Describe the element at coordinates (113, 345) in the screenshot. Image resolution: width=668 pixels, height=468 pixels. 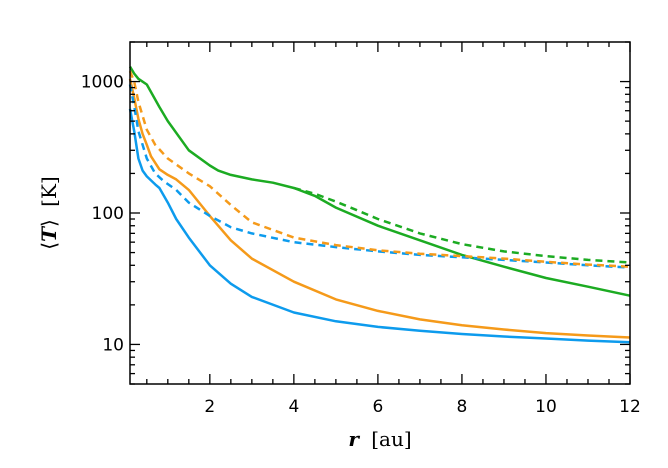
I see `y-tick-label: 10` at that location.